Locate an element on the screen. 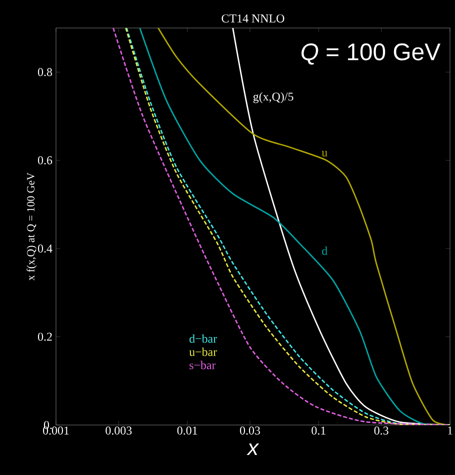 This screenshot has height=475, width=455. x-tick-label: 0.1 is located at coordinates (319, 430).